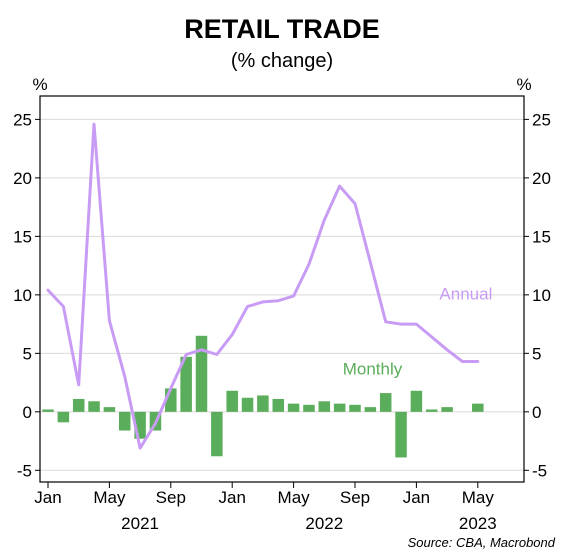 Image resolution: width=578 pixels, height=558 pixels. I want to click on x-axis: Jan May Sep Jan May Sep Jan May 2021 2022 2023, so click(265, 507).